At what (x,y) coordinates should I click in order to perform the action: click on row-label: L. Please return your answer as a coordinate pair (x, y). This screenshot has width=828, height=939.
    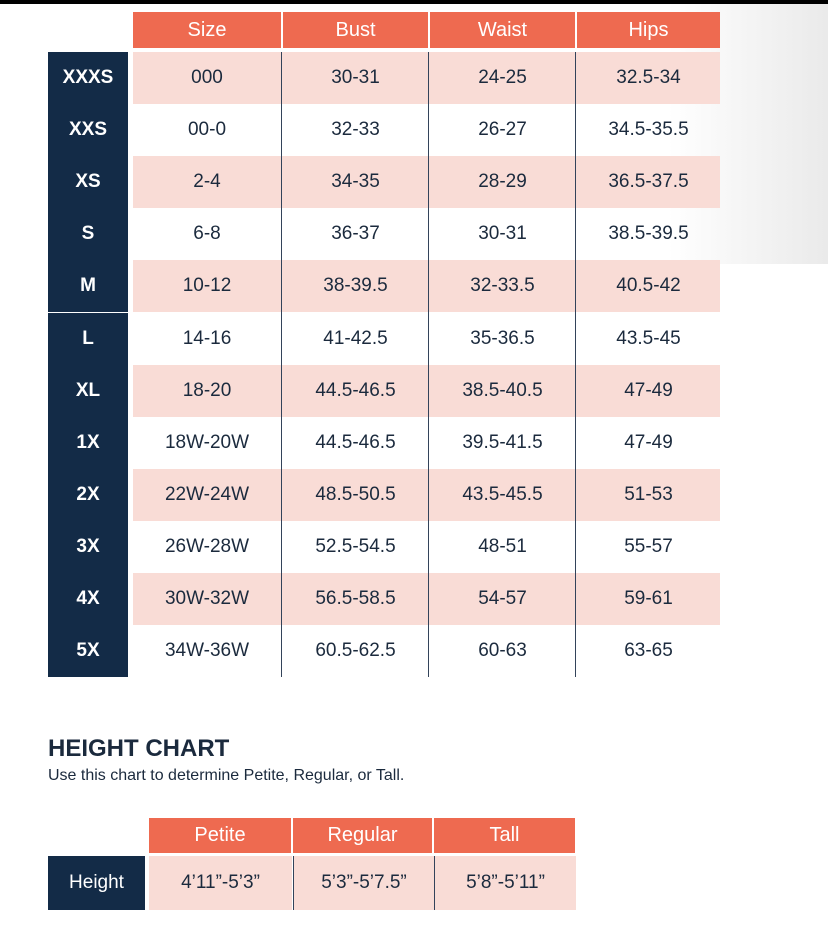
    Looking at the image, I should click on (88, 338).